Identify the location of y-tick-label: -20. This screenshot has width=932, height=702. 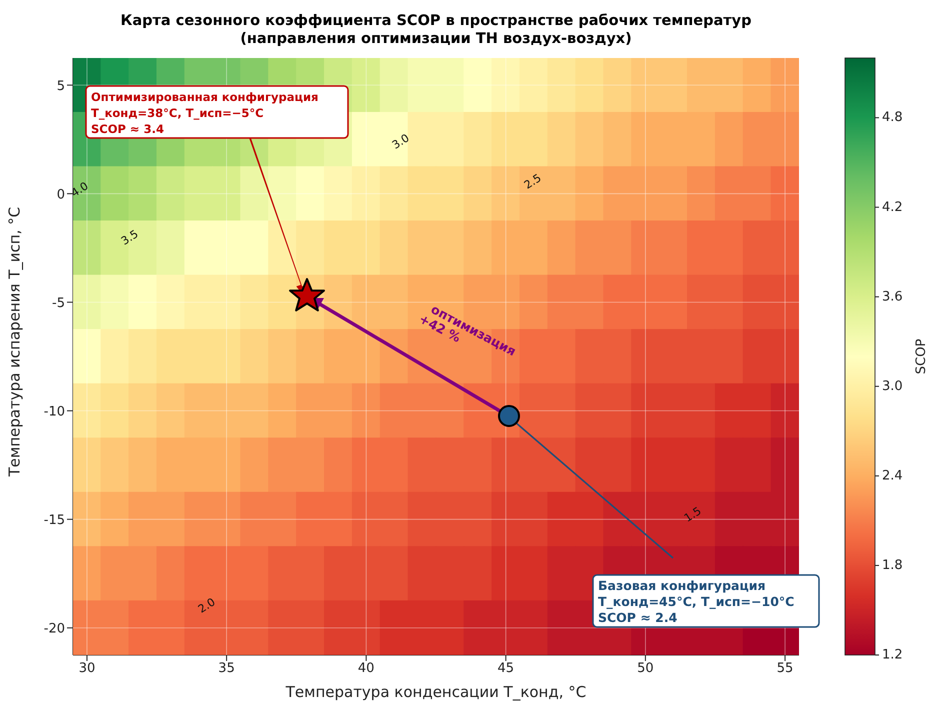
(54, 628).